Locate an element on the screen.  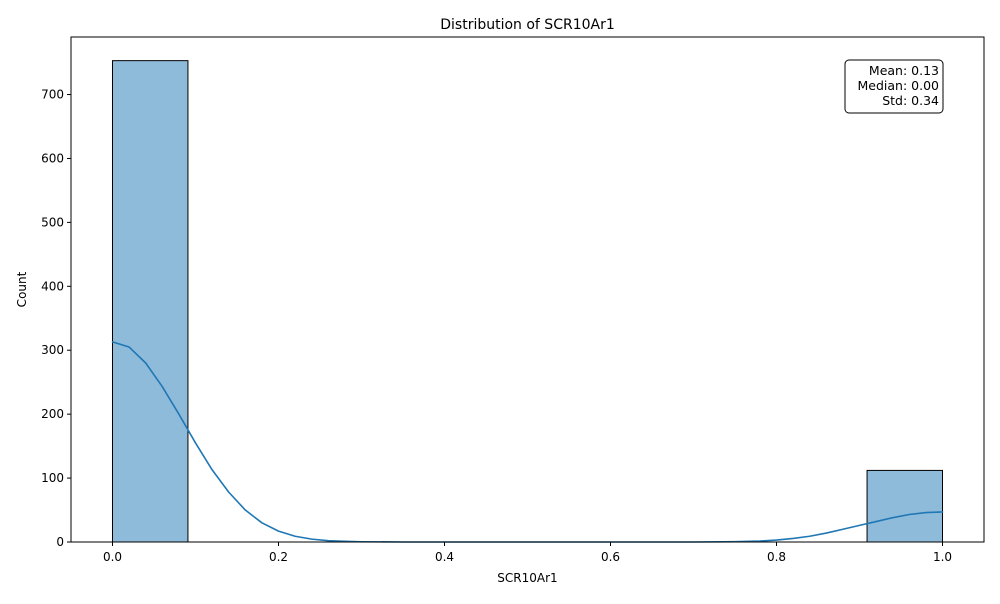
x-tick-label: 0.4 is located at coordinates (444, 557).